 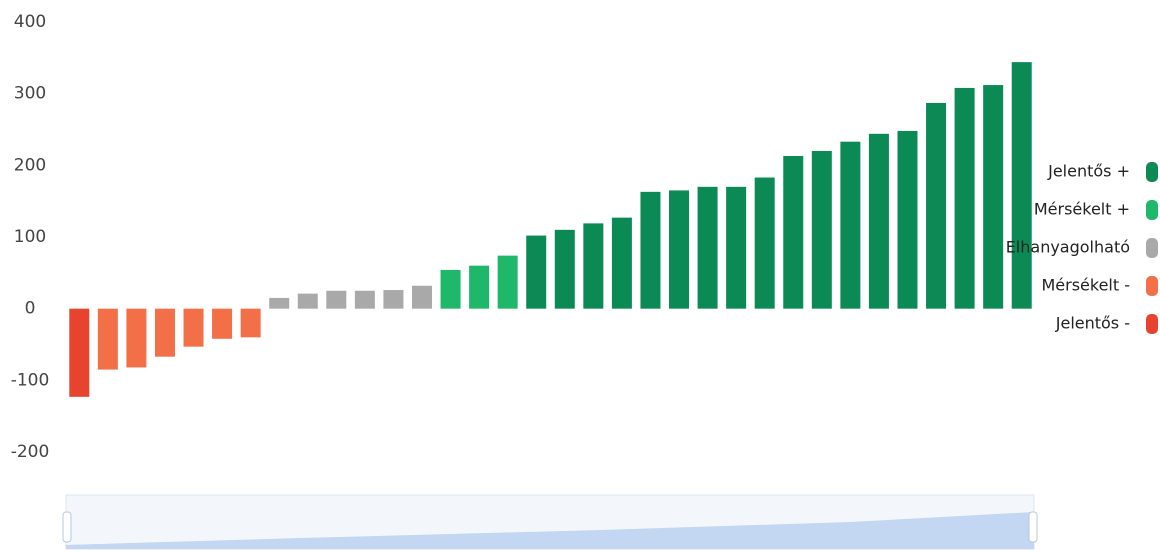 I want to click on data-zoom, so click(x=550, y=522).